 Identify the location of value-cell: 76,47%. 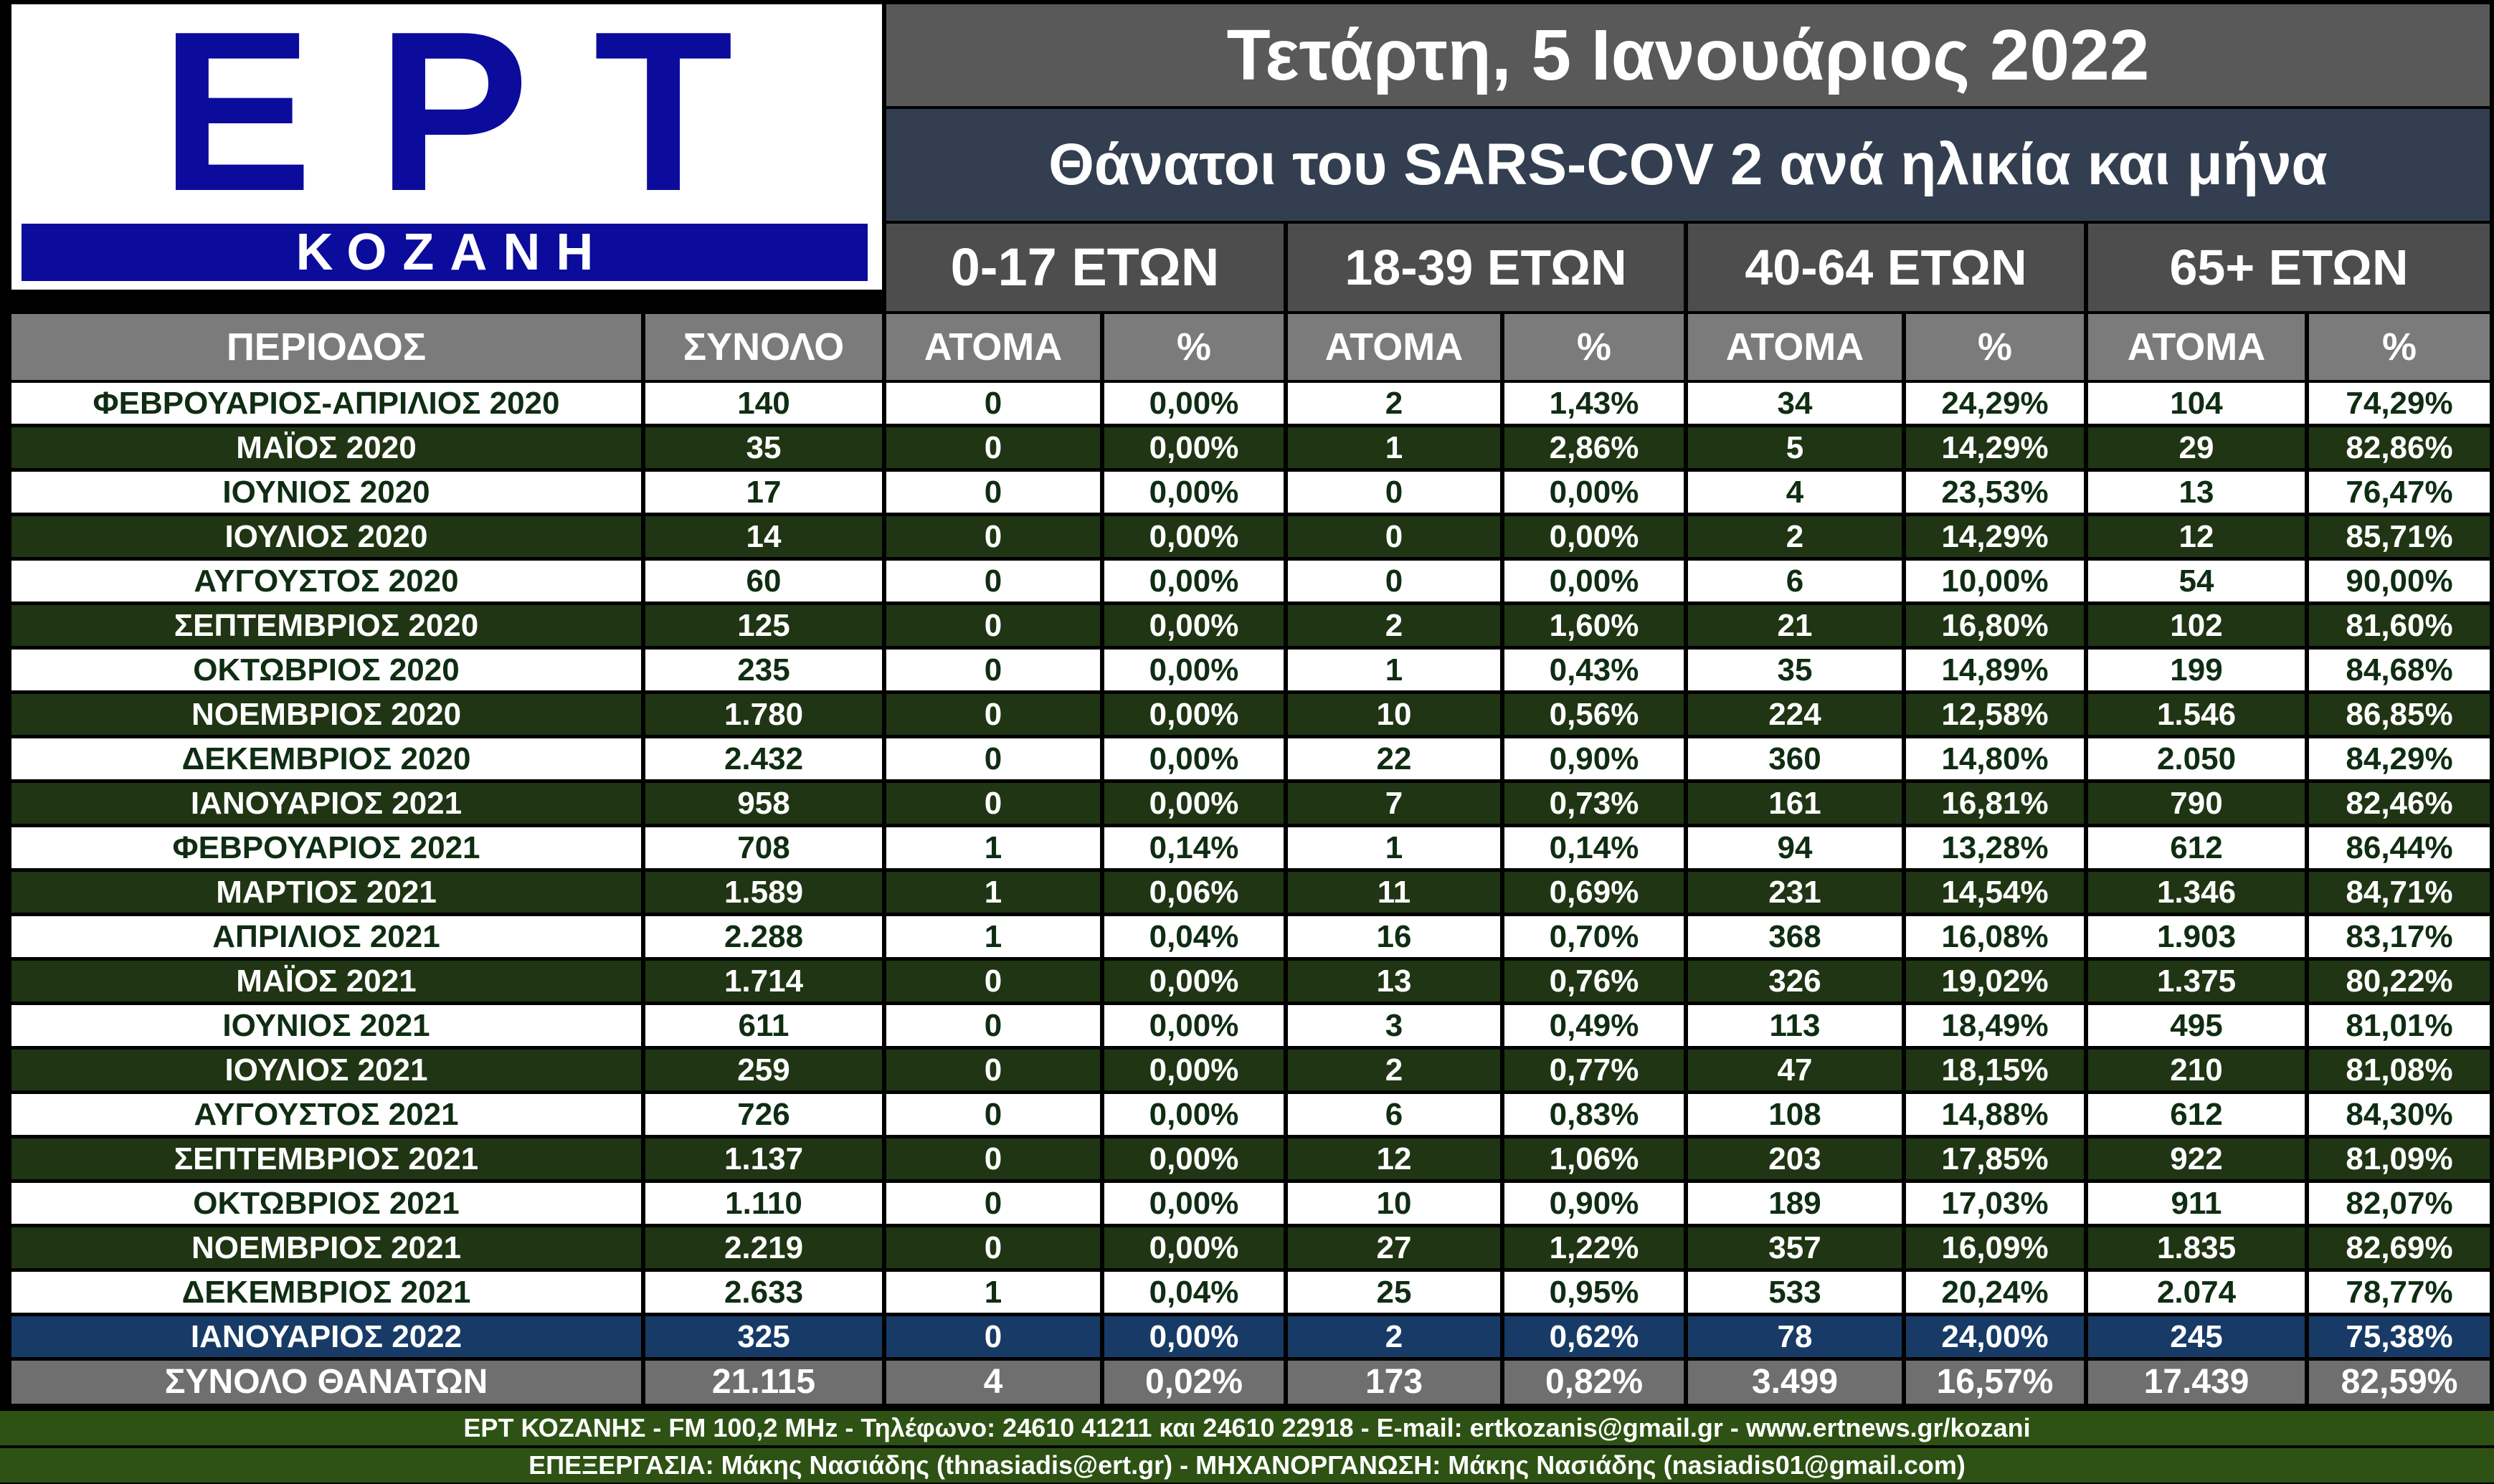
(2399, 493).